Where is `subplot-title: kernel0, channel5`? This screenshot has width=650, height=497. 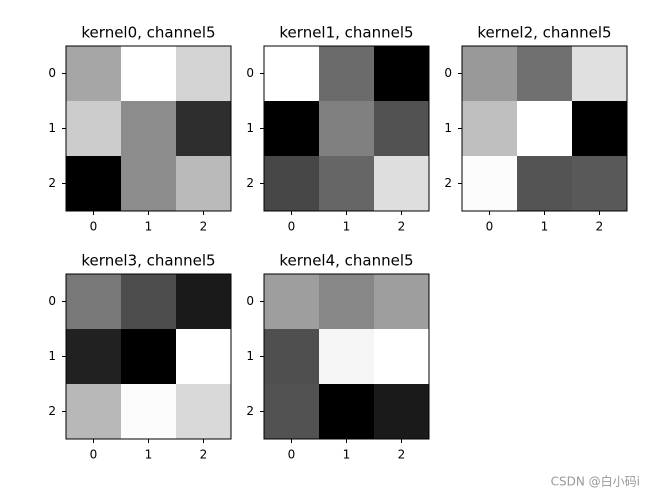
subplot-title: kernel0, channel5 is located at coordinates (148, 33).